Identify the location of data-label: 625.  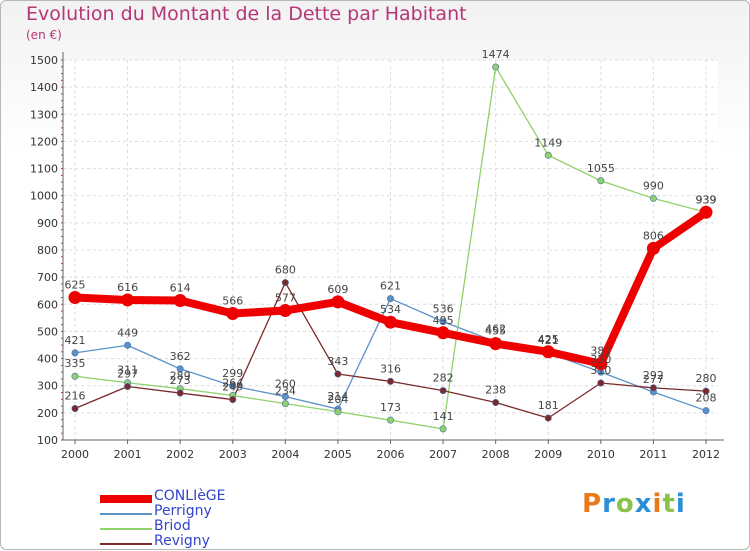
(75, 285).